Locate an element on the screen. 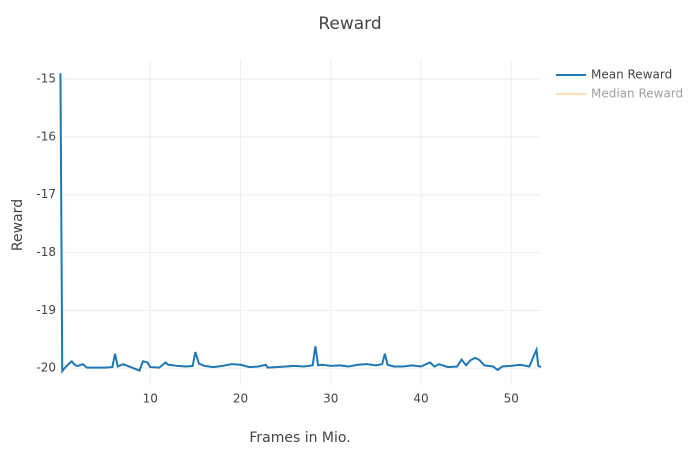 The width and height of the screenshot is (700, 450). y-tick-label: -20 is located at coordinates (46, 368).